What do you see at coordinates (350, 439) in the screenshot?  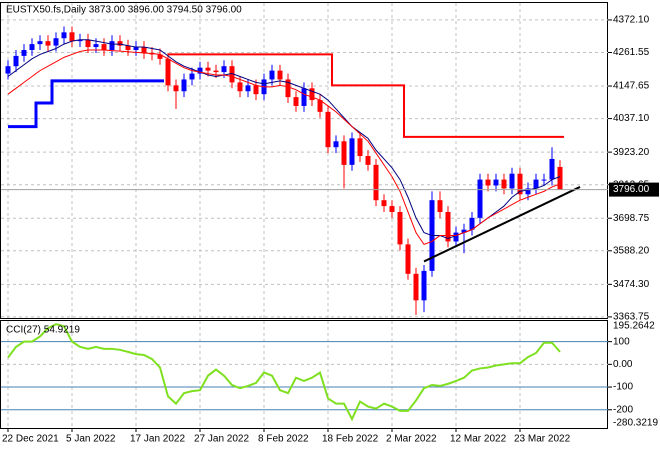 I see `x-tick-label: 18 Feb 2022` at bounding box center [350, 439].